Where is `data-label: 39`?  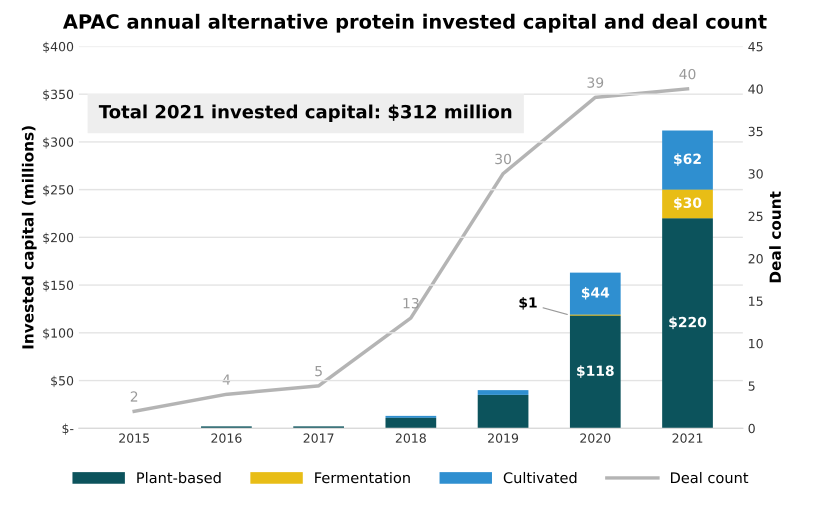
data-label: 39 is located at coordinates (596, 82).